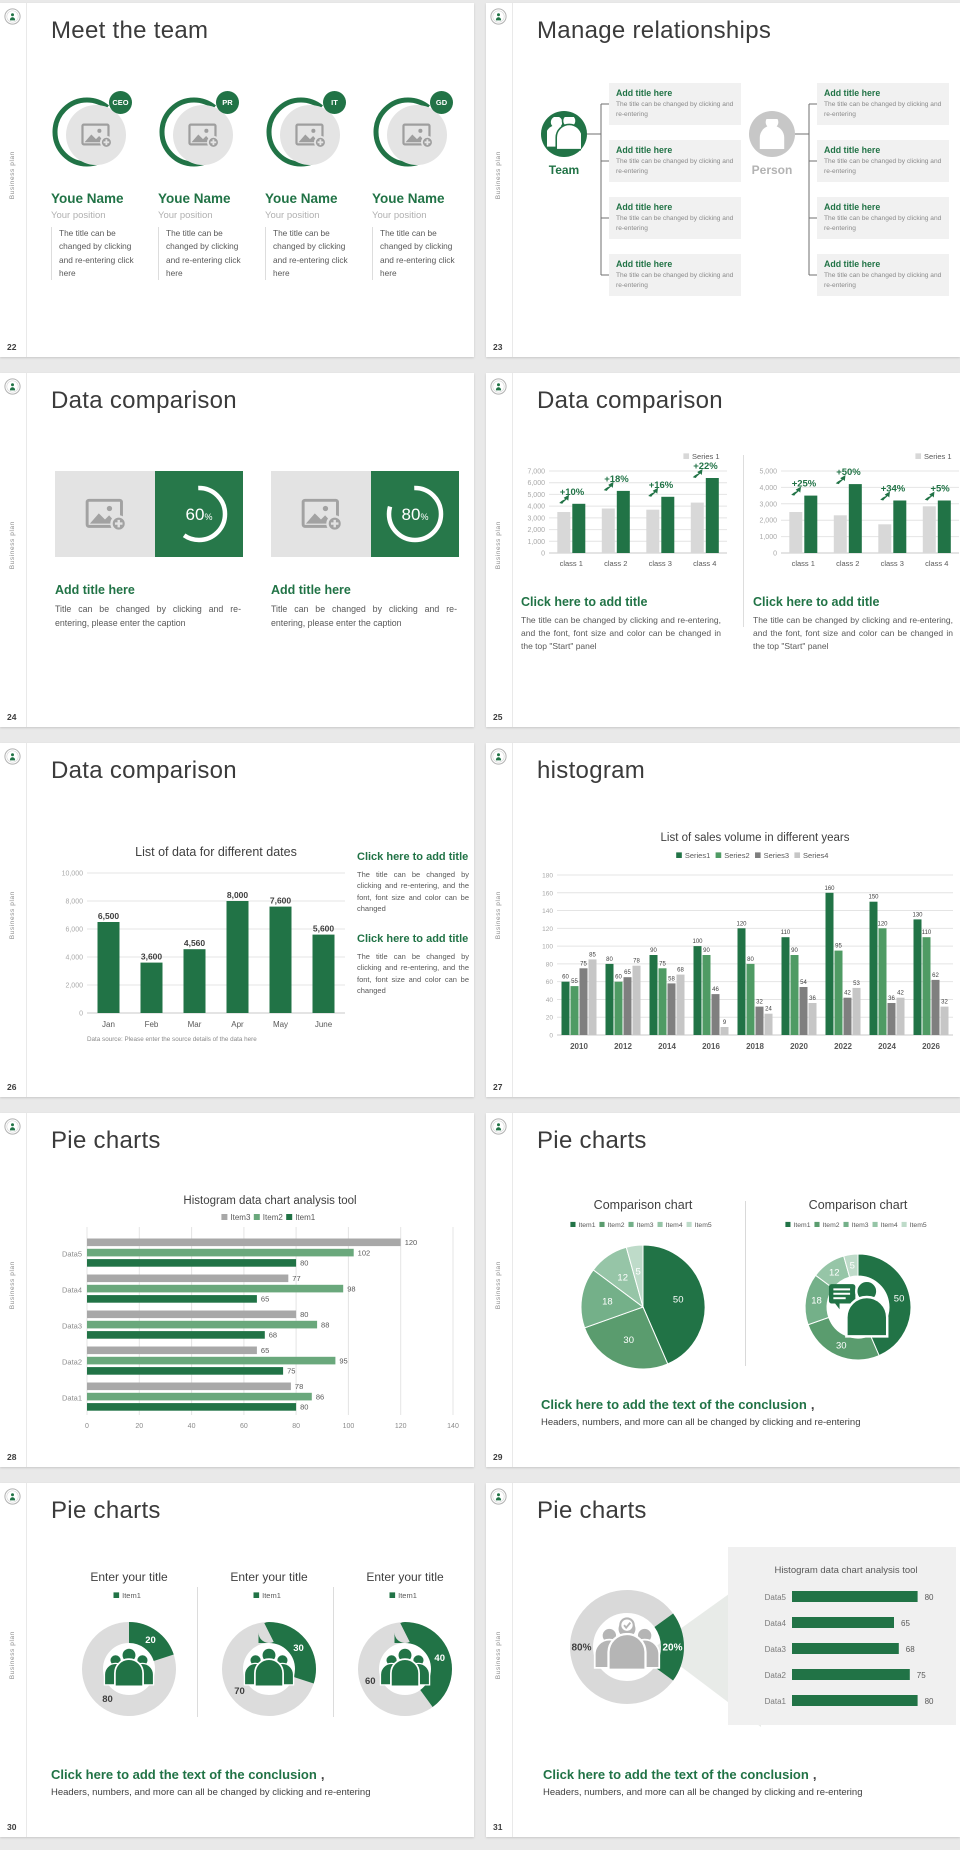 This screenshot has height=1850, width=960. Describe the element at coordinates (935, 976) in the screenshot. I see `svg-text: 62` at that location.